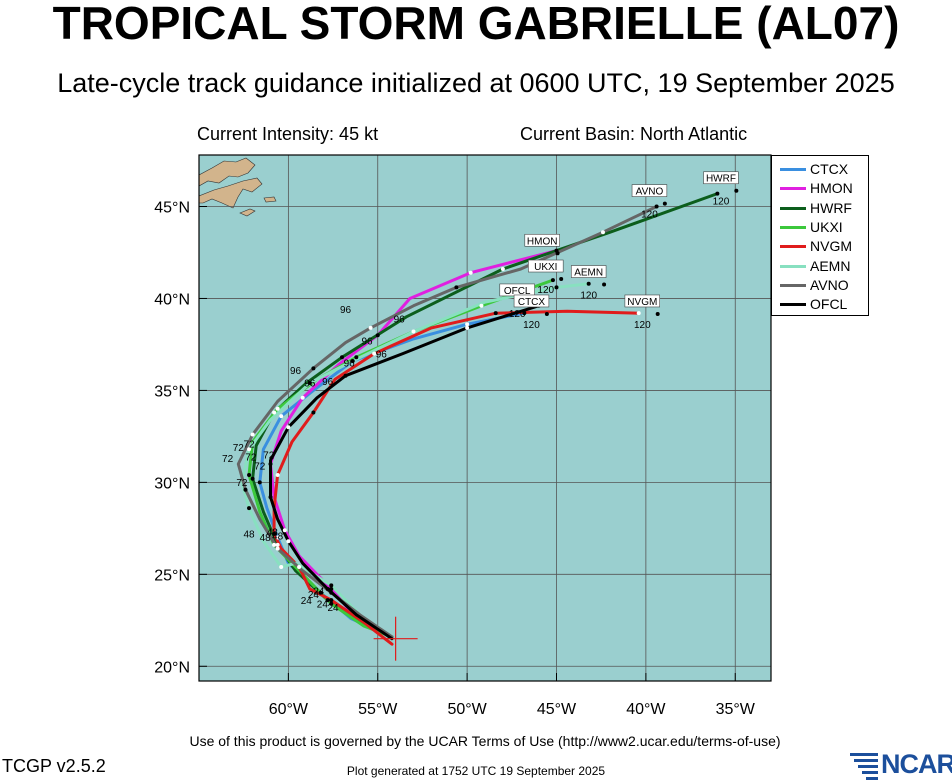 The height and width of the screenshot is (780, 952). What do you see at coordinates (824, 266) in the screenshot?
I see `legend-item-aemn: AEMN` at bounding box center [824, 266].